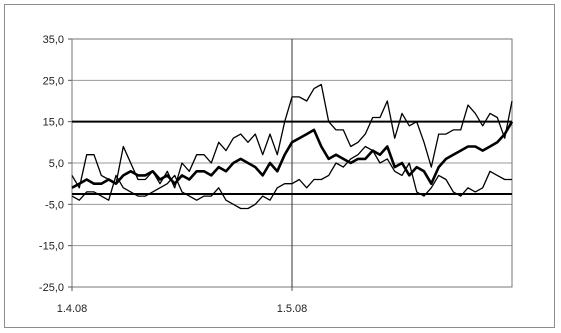 The height and width of the screenshot is (333, 561). I want to click on y-tick-label: -15,0, so click(51, 247).